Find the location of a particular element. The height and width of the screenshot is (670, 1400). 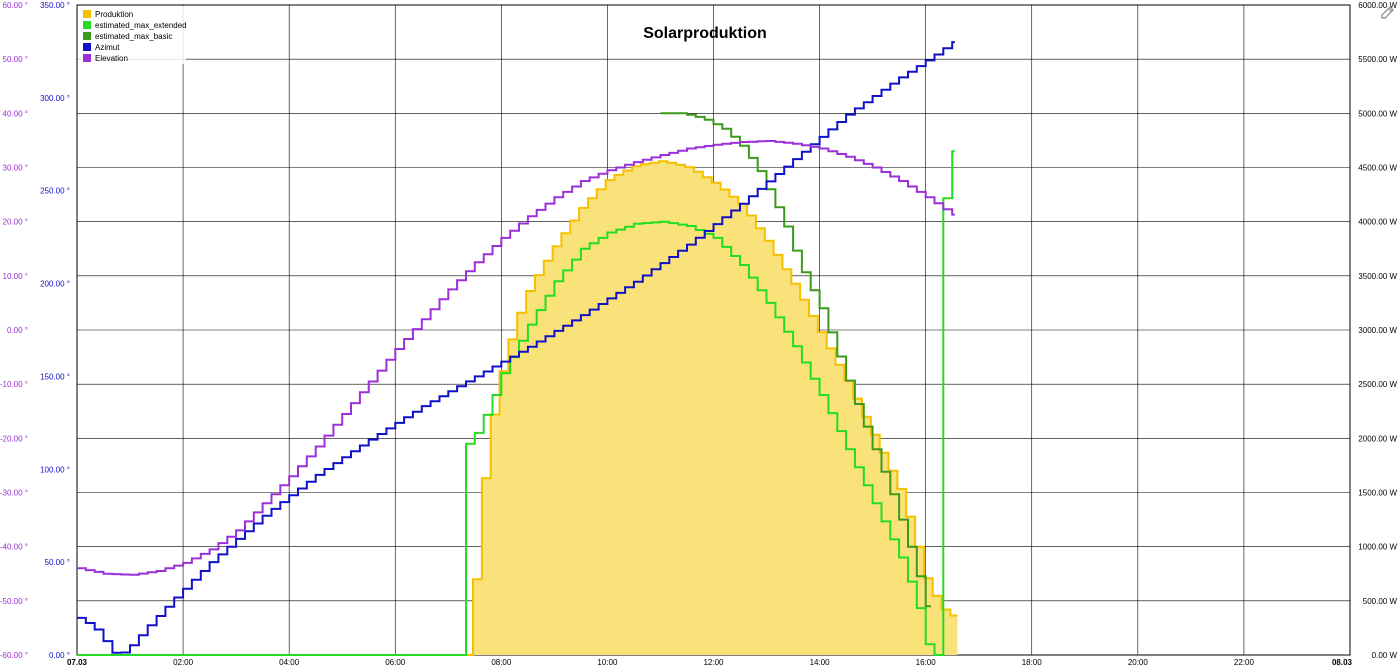

legend-box is located at coordinates (132, 35).